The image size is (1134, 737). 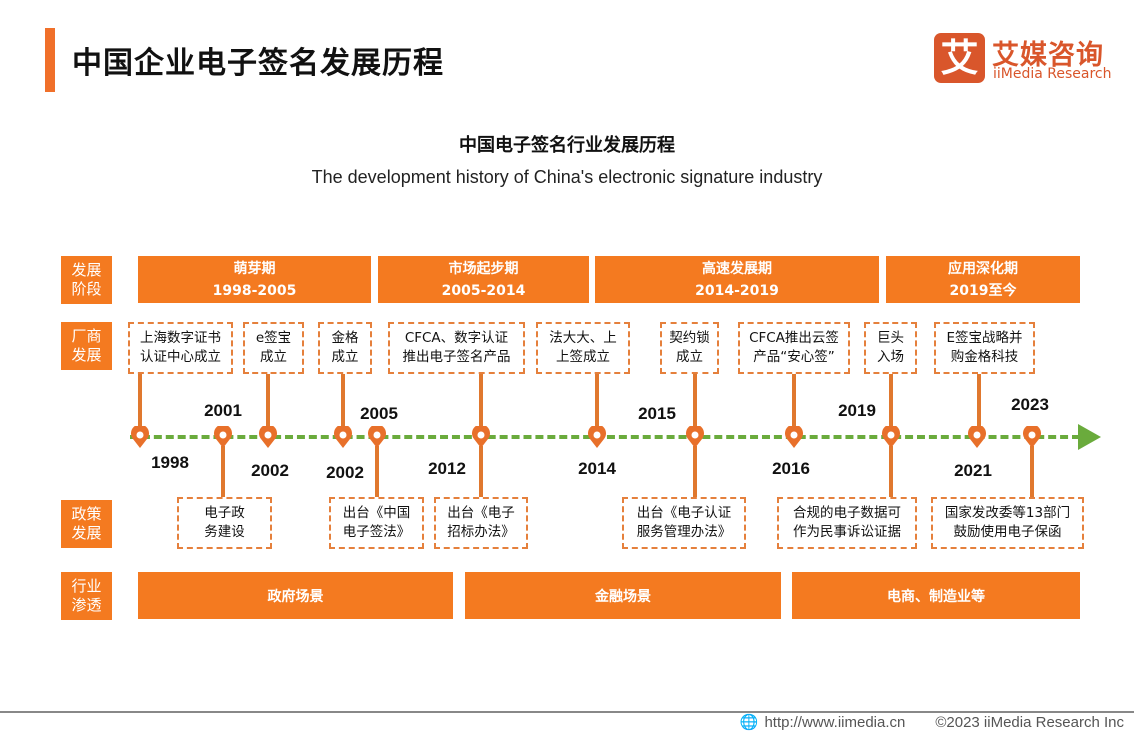 What do you see at coordinates (86, 280) in the screenshot?
I see `row-label-stage: 发展 阶段` at bounding box center [86, 280].